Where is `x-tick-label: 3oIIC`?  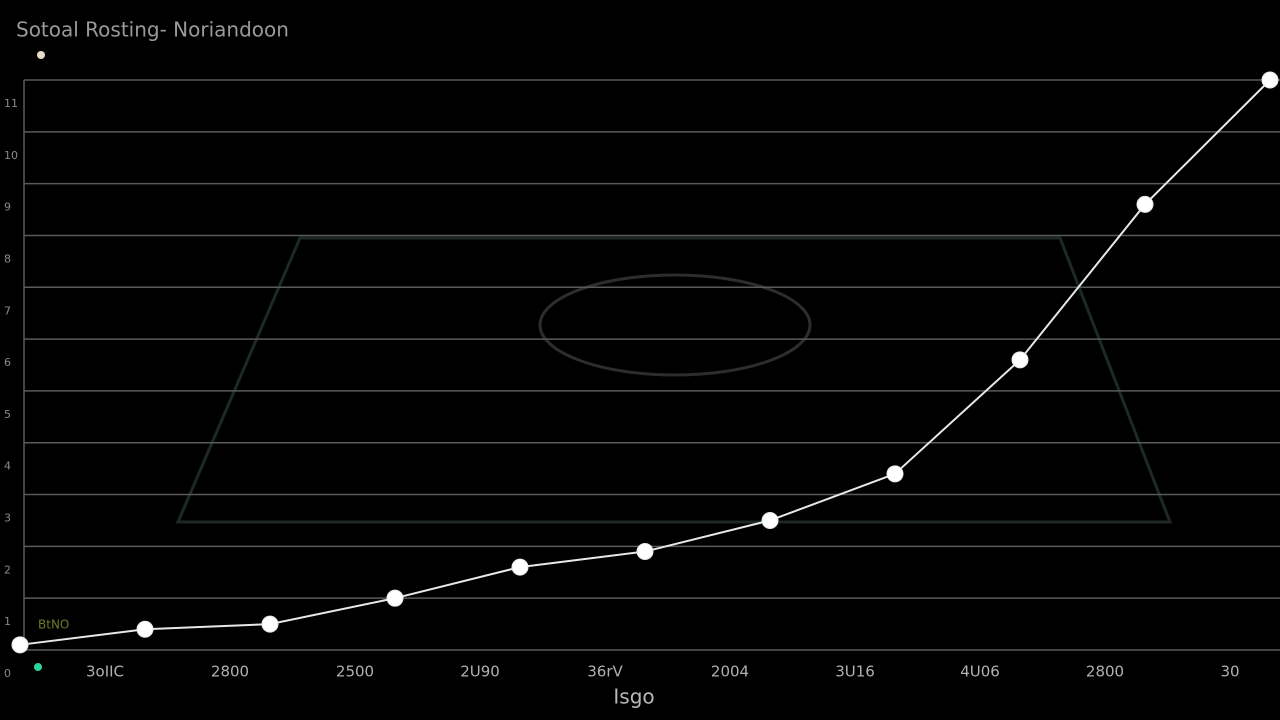 x-tick-label: 3oIIC is located at coordinates (105, 672).